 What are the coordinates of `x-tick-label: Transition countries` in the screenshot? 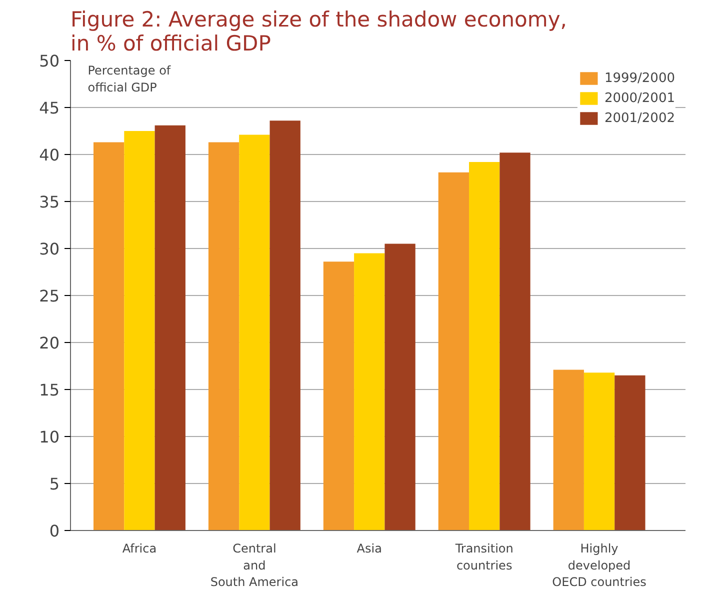 It's located at (484, 557).